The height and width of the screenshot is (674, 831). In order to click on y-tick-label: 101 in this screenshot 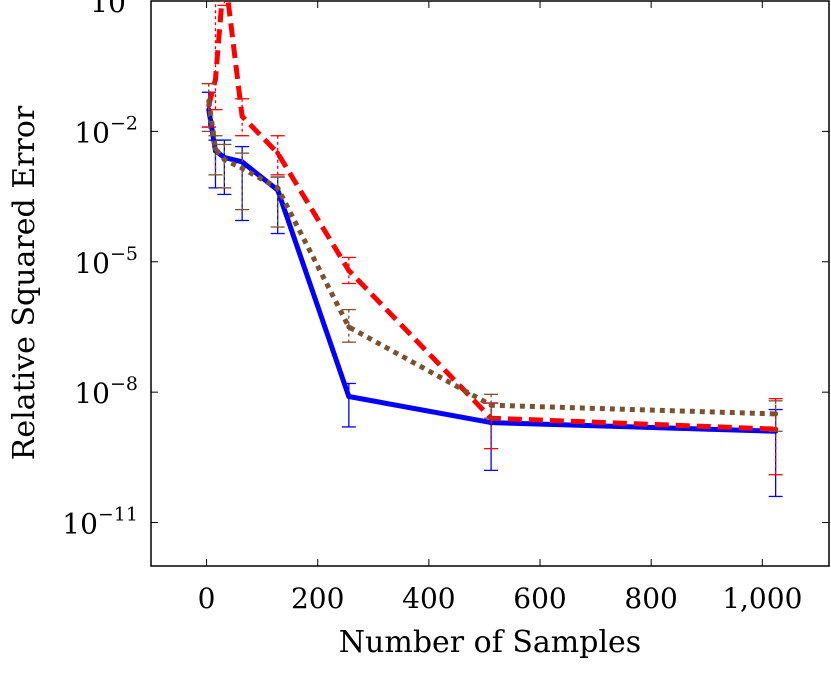, I will do `click(114, 9)`.